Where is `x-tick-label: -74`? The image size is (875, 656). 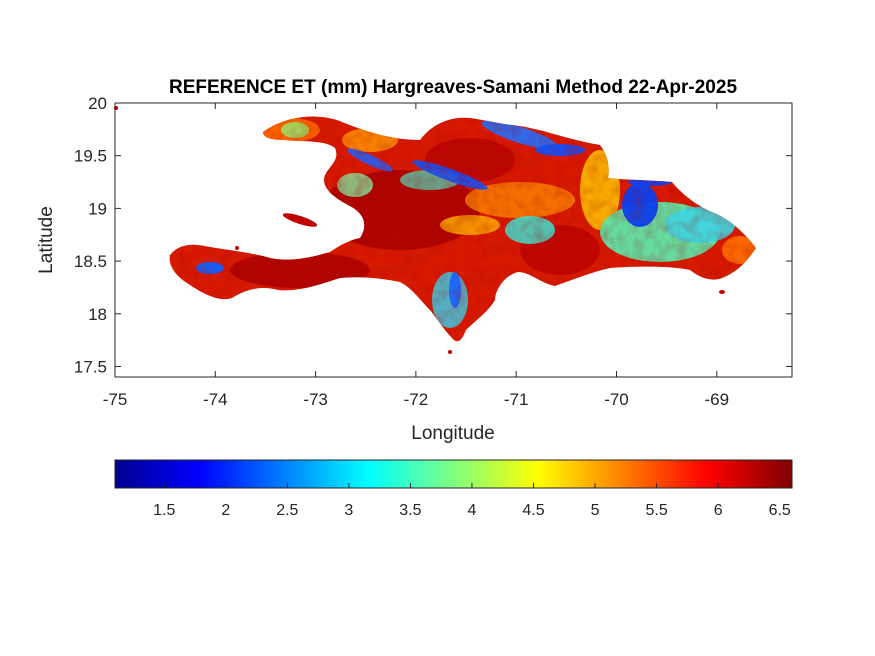
x-tick-label: -74 is located at coordinates (215, 399).